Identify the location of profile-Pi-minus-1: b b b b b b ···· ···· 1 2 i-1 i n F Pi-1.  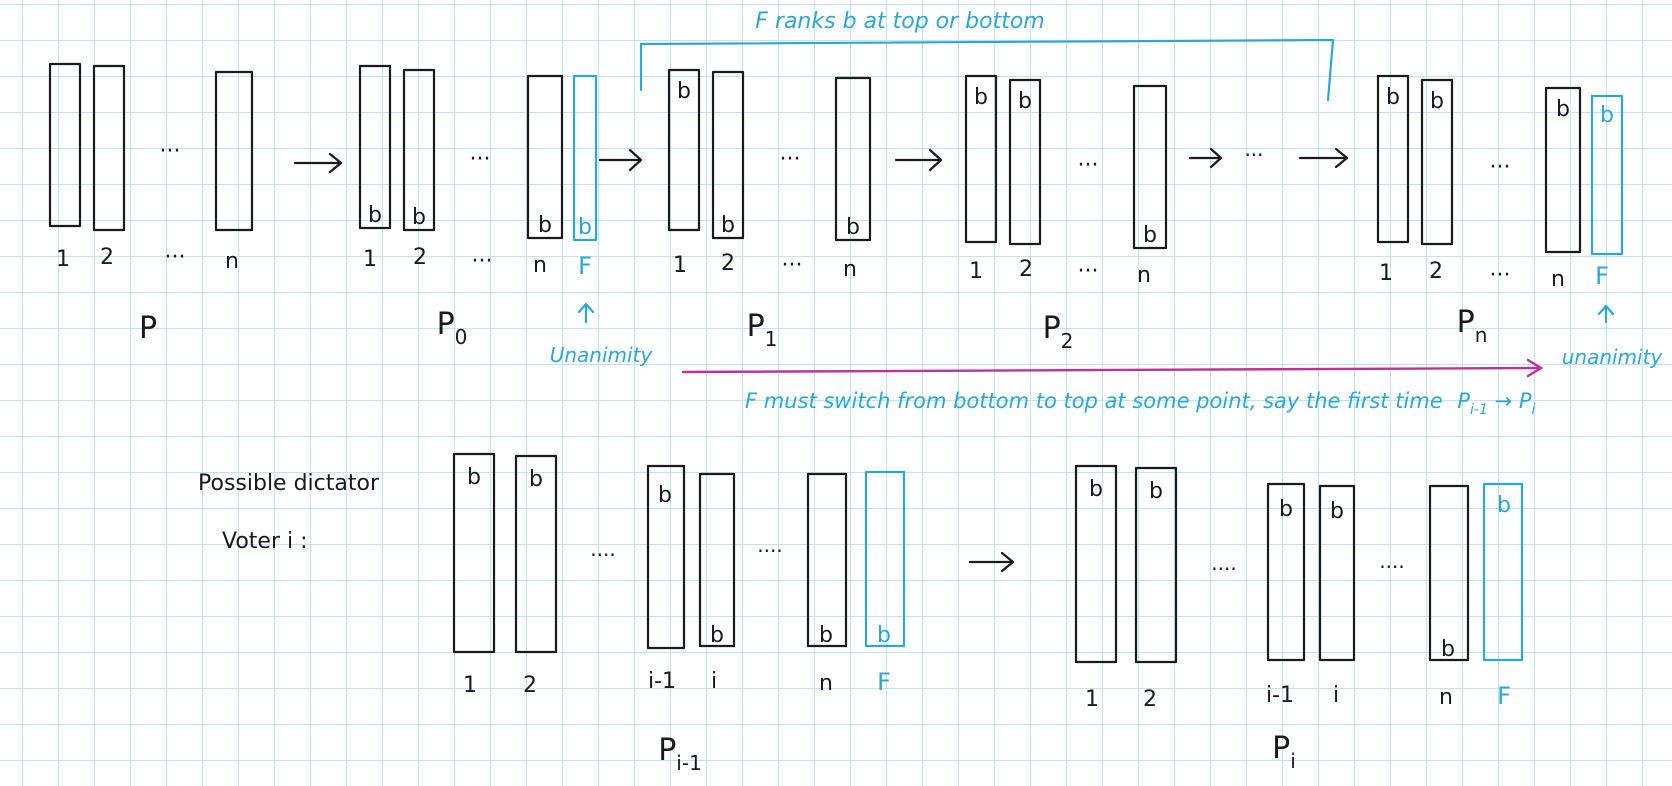
(679, 613).